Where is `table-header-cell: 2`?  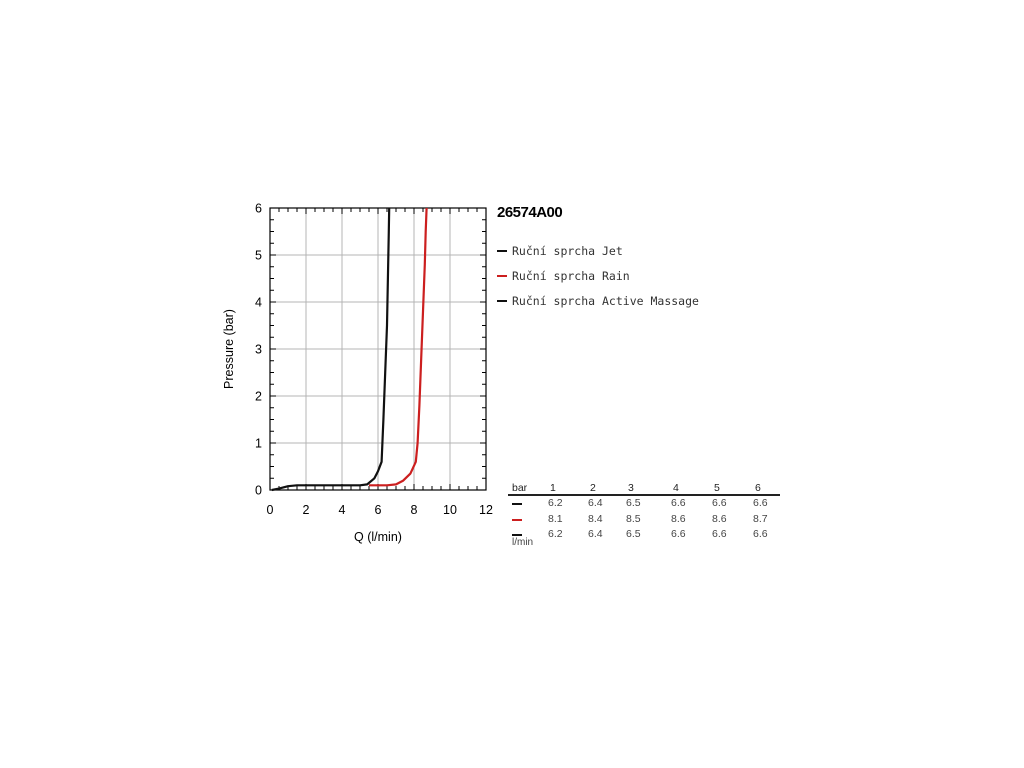 table-header-cell: 2 is located at coordinates (593, 488).